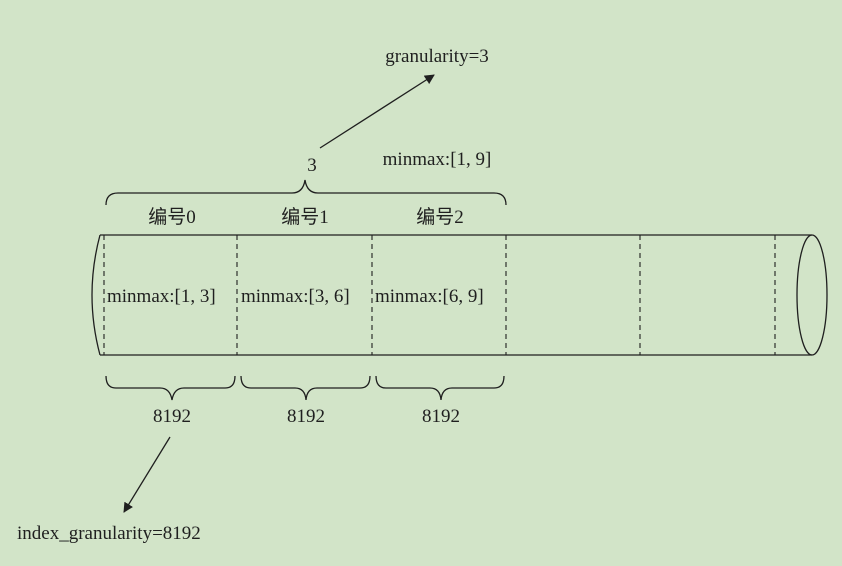  What do you see at coordinates (96, 295) in the screenshot?
I see `cylinder-left-cap` at bounding box center [96, 295].